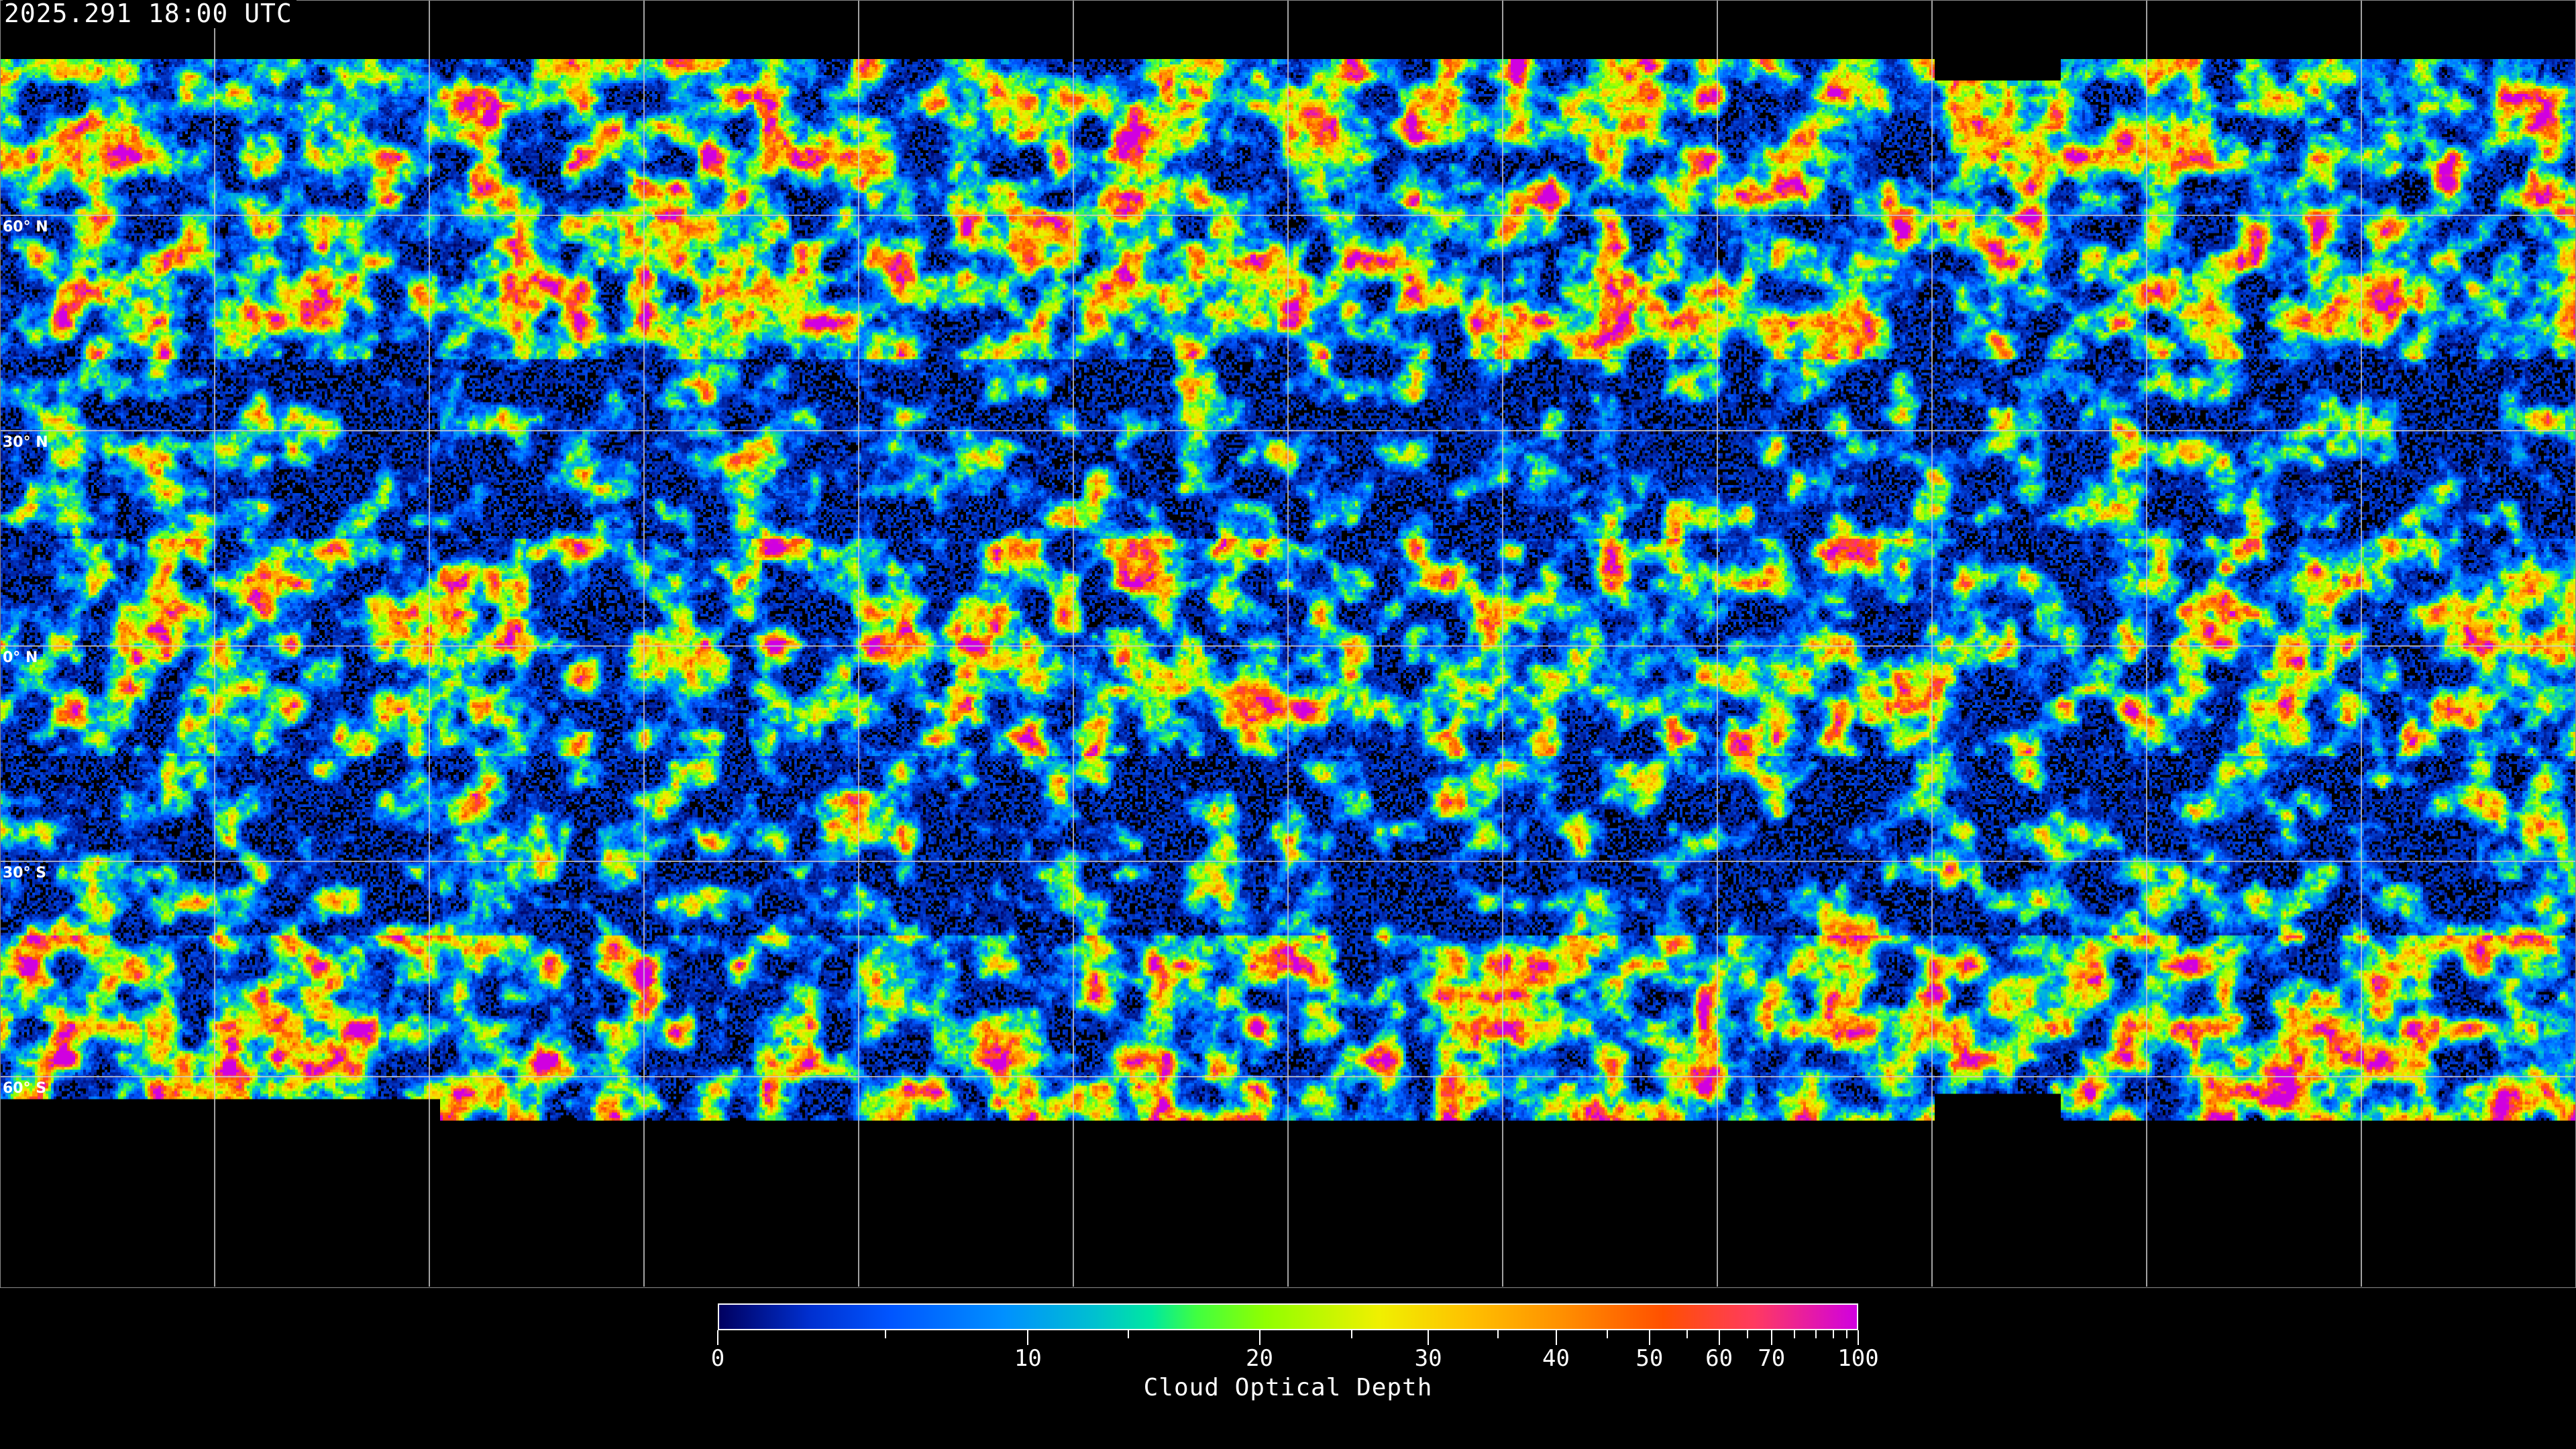  What do you see at coordinates (1428, 1358) in the screenshot?
I see `colorbar-tick-label: 30` at bounding box center [1428, 1358].